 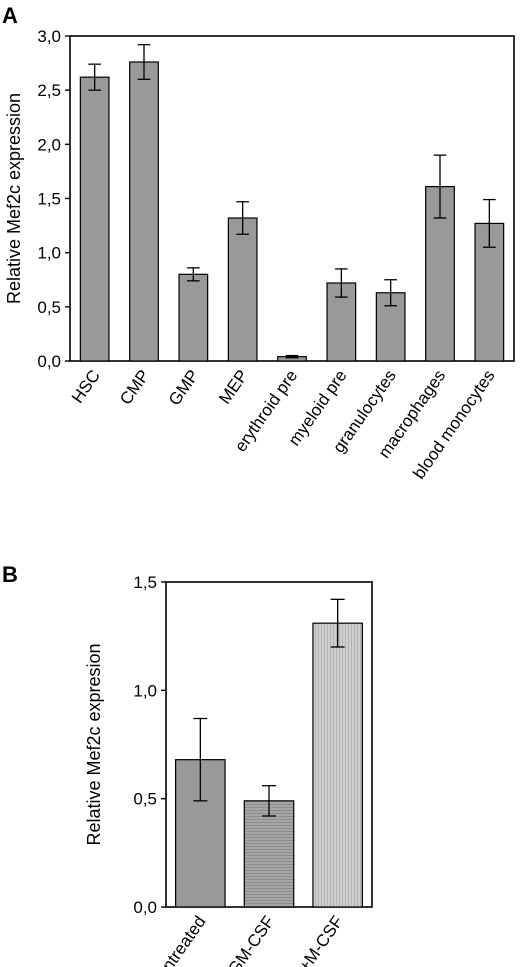 I want to click on panel-b-category-label: +GM-CSF, so click(x=249, y=939).